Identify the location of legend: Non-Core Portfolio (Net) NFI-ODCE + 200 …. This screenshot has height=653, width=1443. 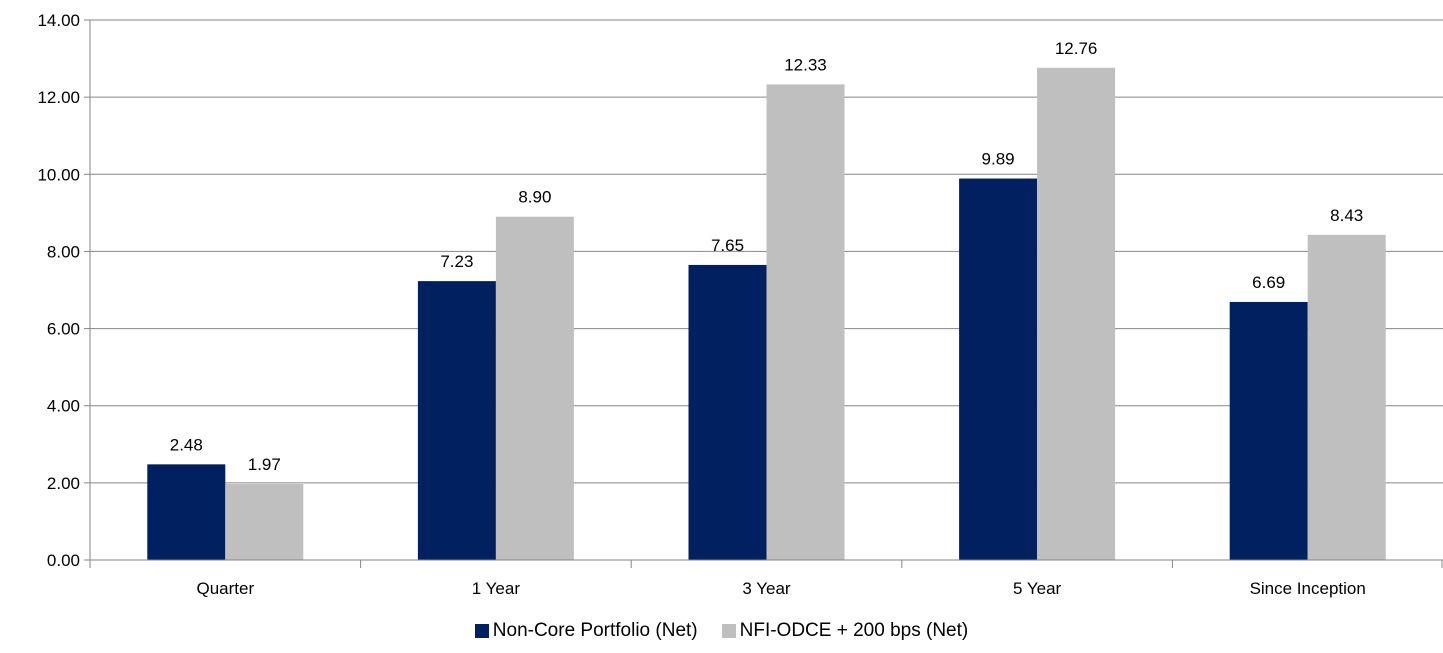
(721, 631).